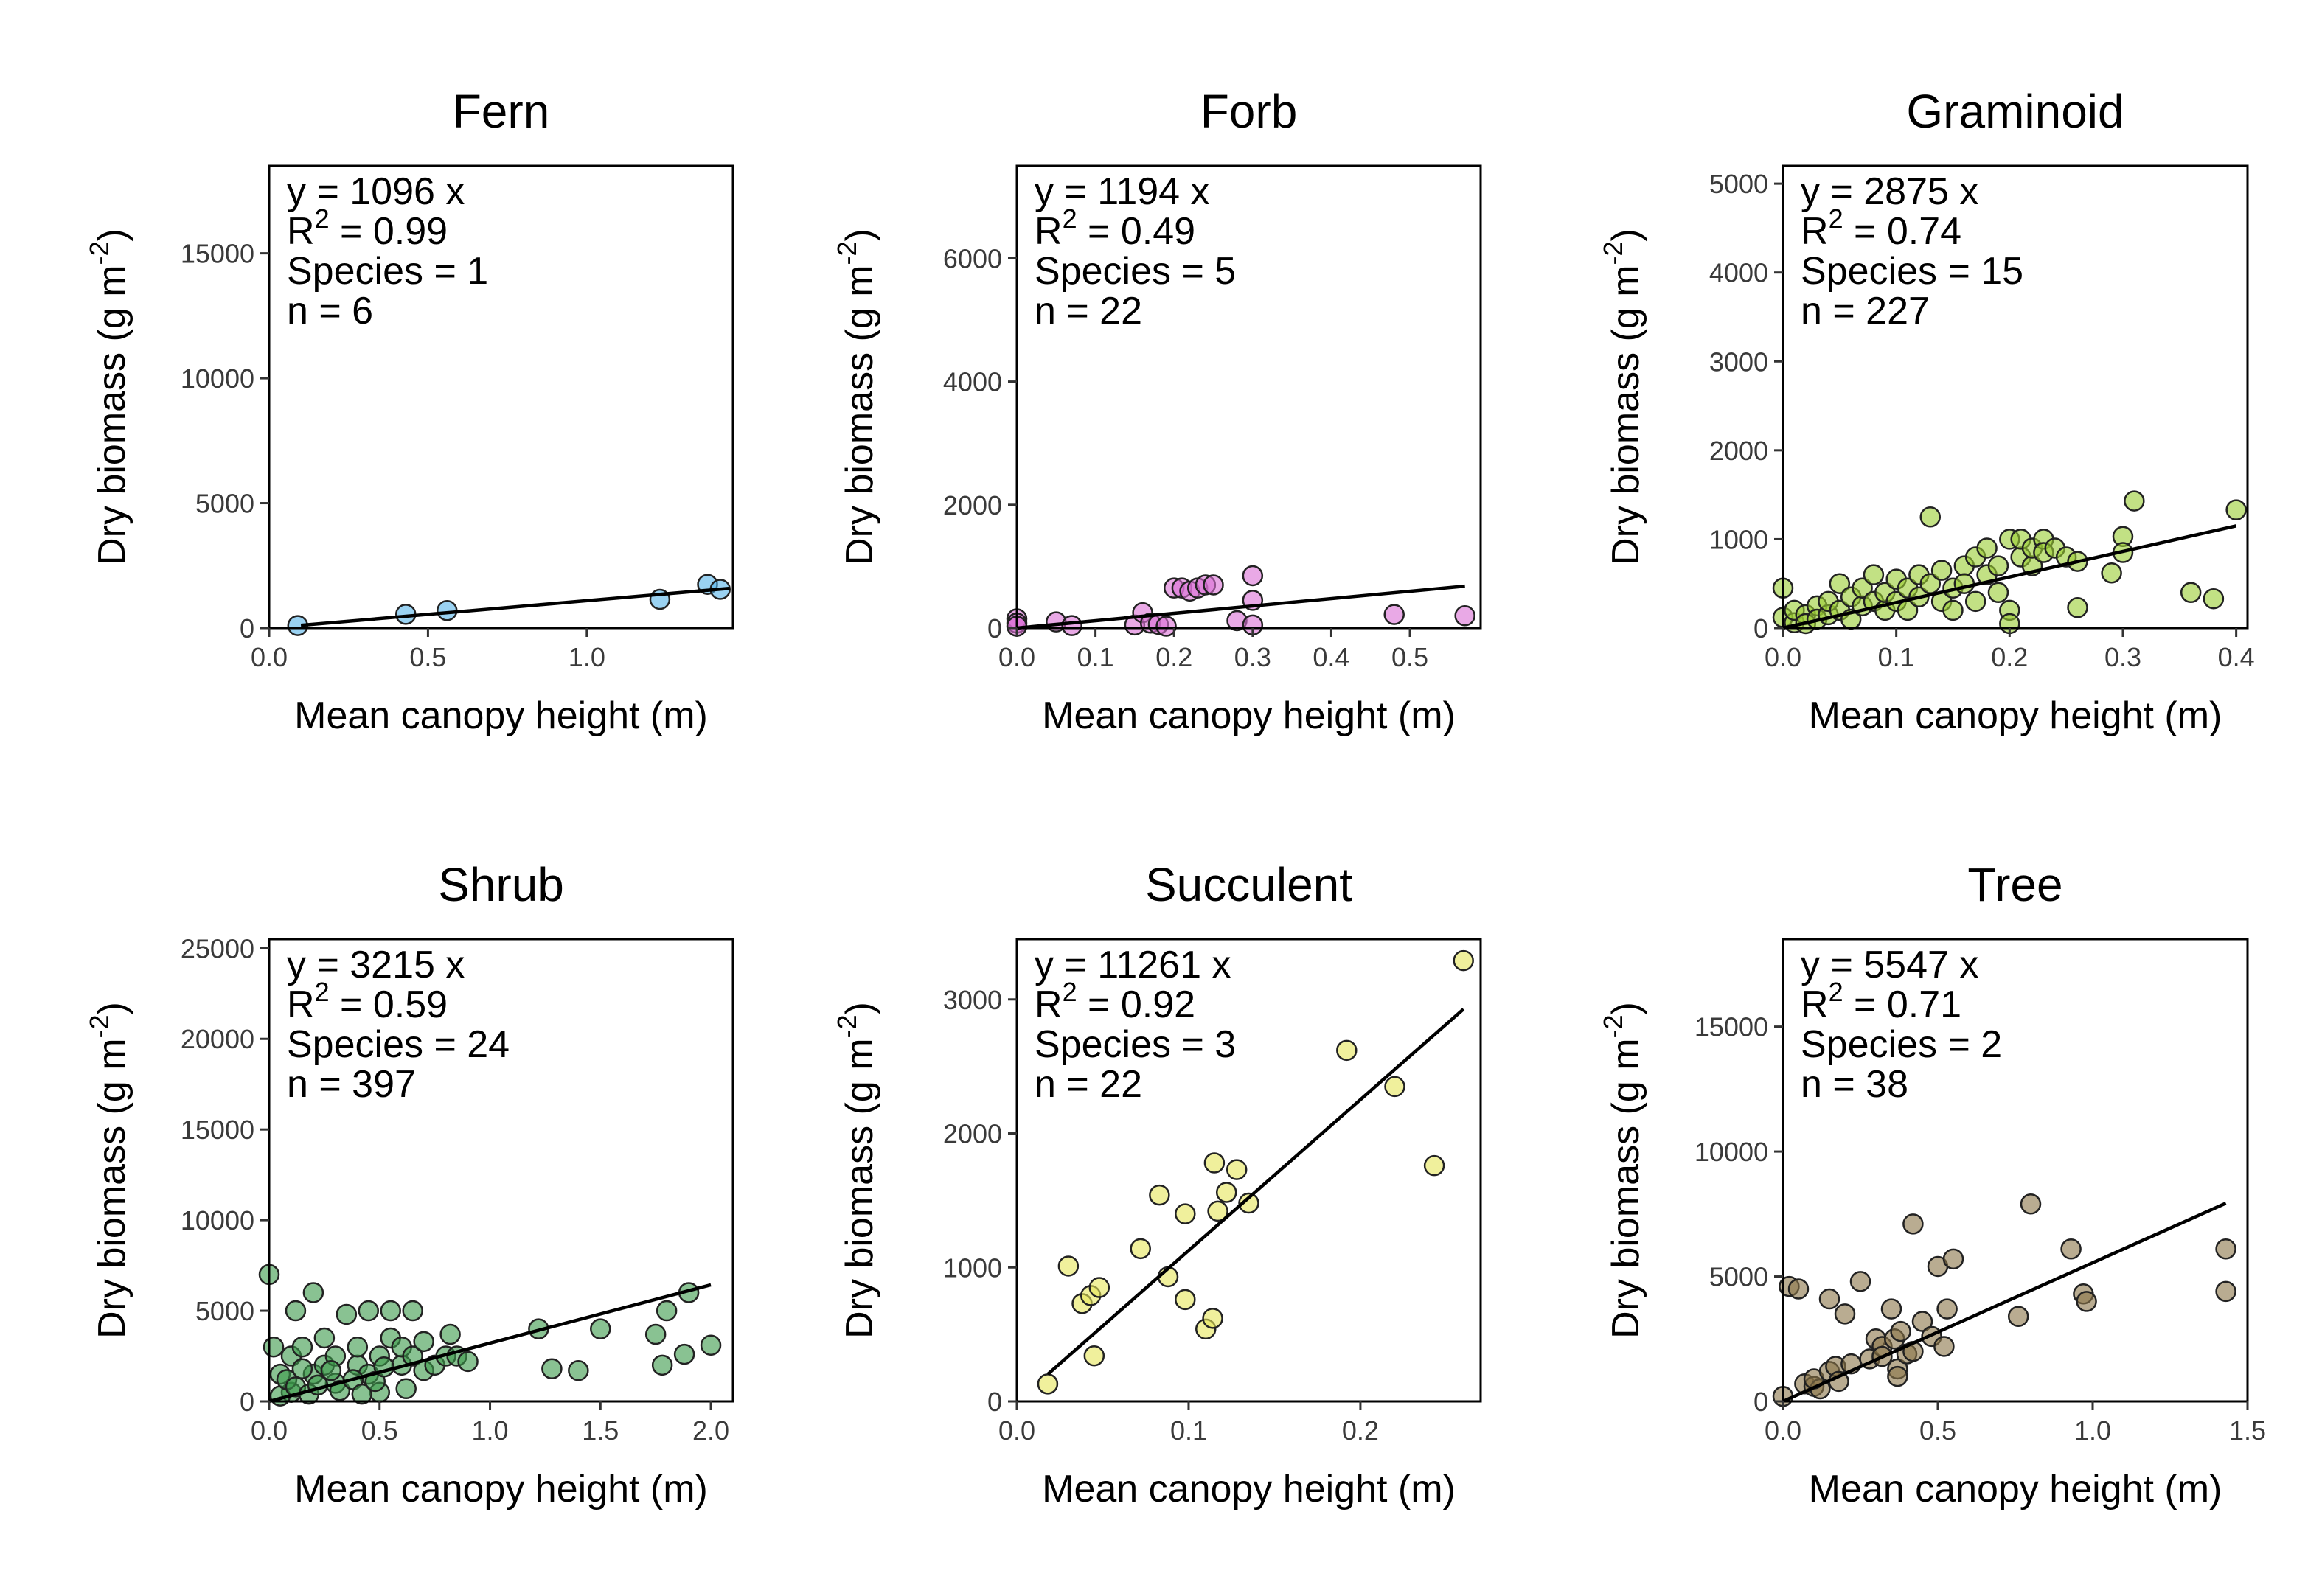  What do you see at coordinates (387, 272) in the screenshot?
I see `annotation-species: Species = 1` at bounding box center [387, 272].